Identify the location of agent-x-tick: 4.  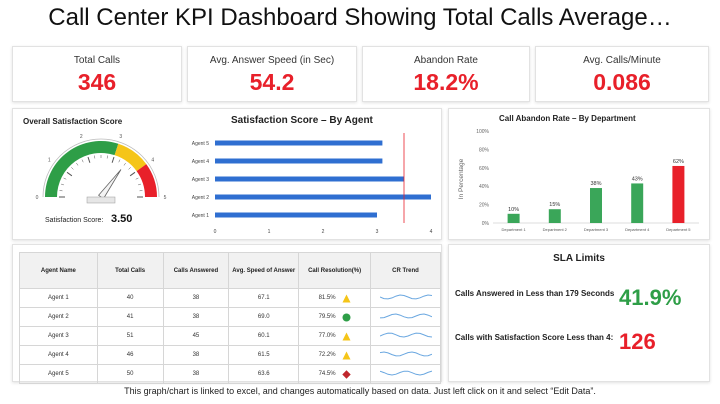
(431, 232).